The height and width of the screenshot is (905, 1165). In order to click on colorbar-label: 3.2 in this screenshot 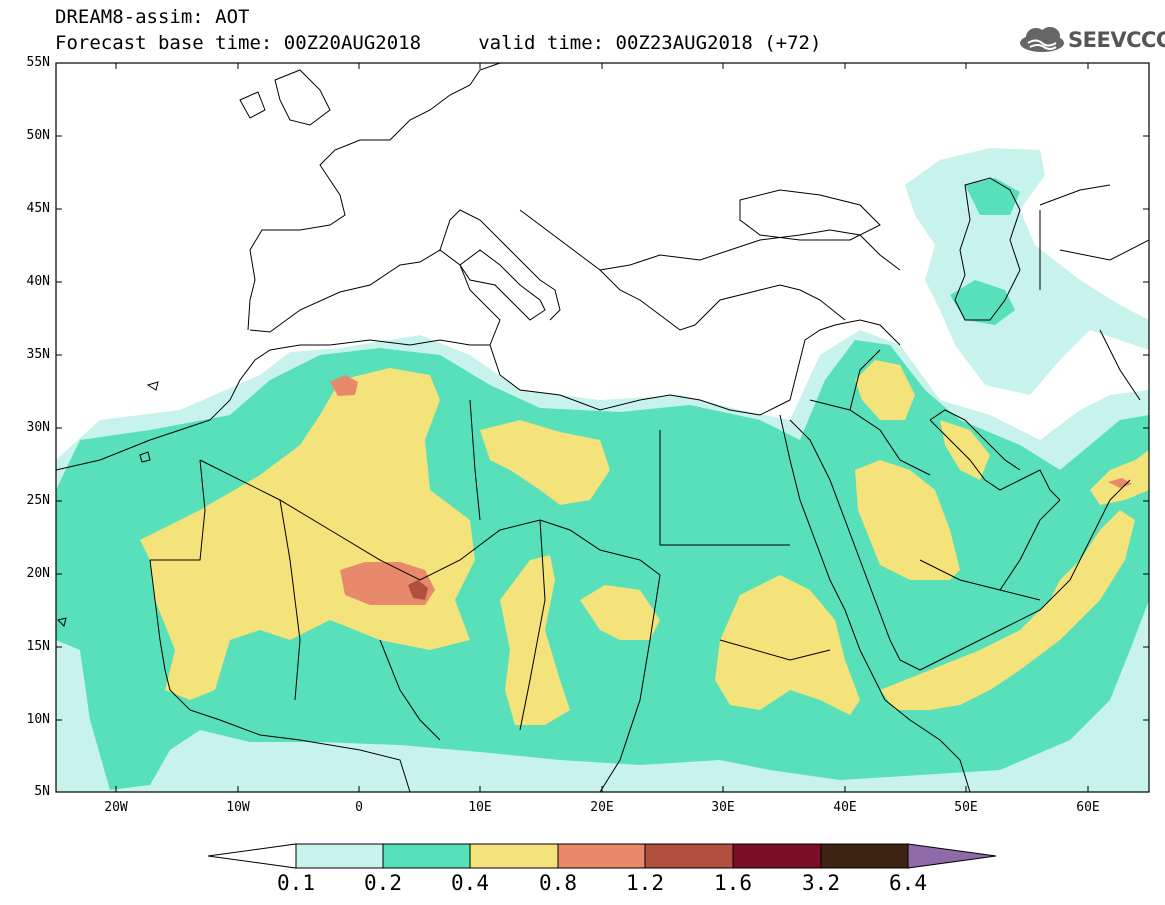, I will do `click(821, 883)`.